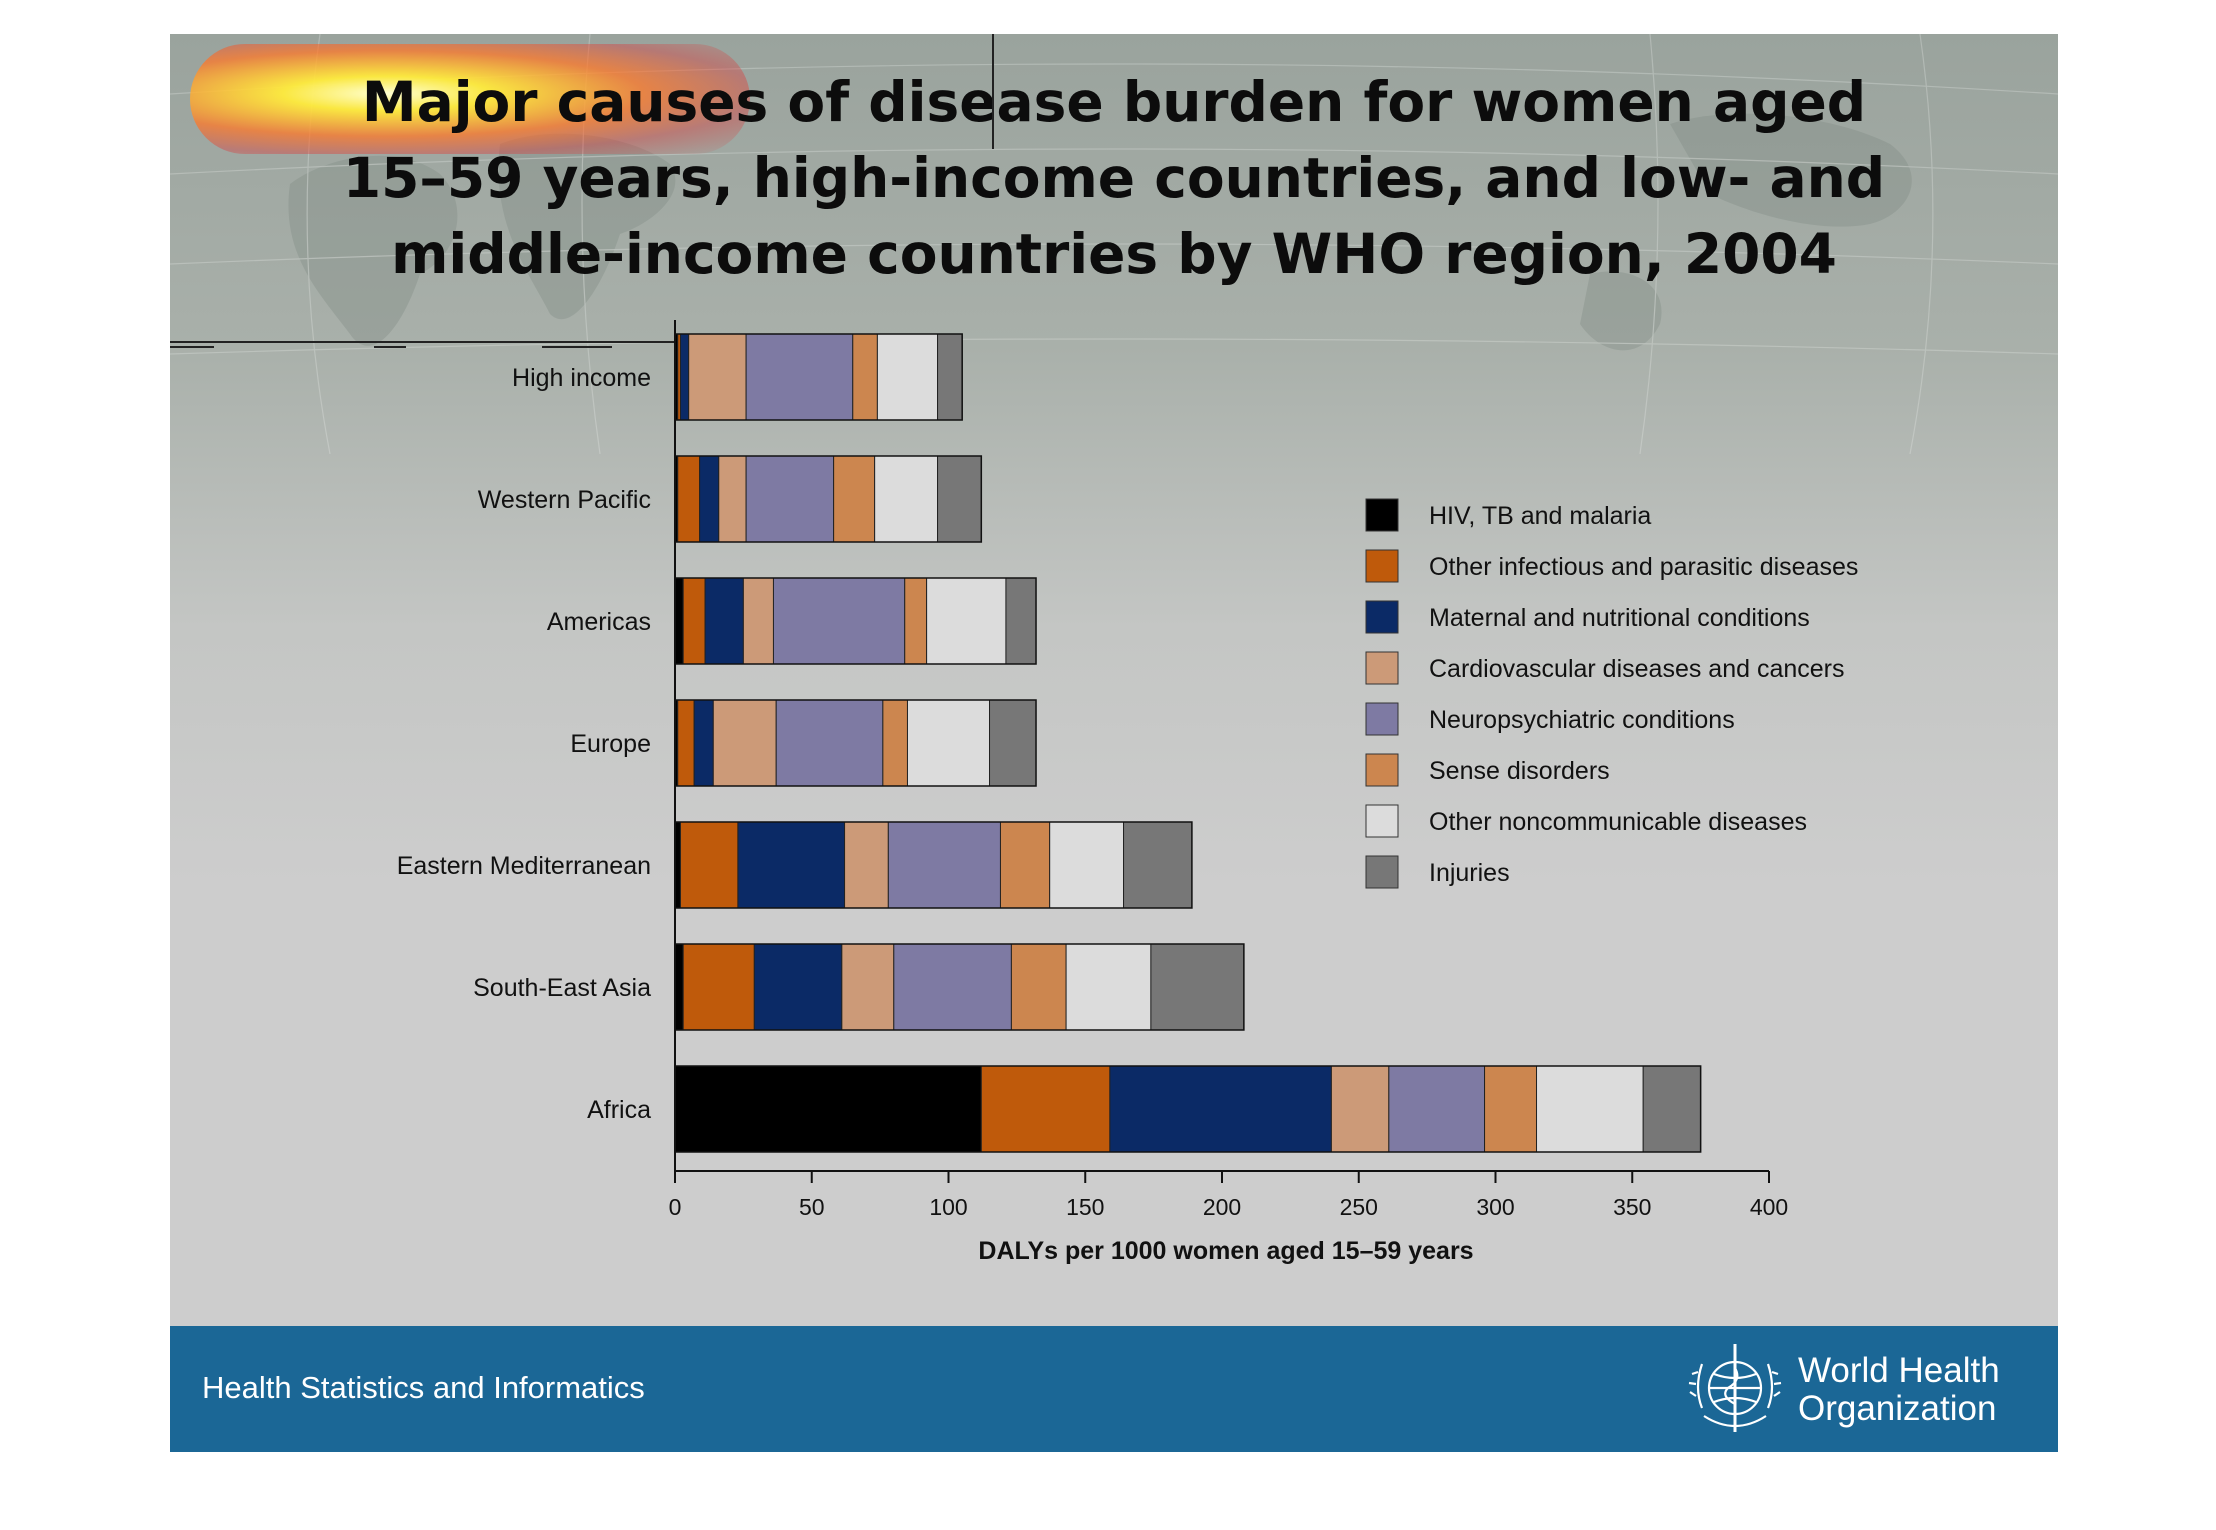 The height and width of the screenshot is (1530, 2216). I want to click on highlight-glow, so click(470, 99).